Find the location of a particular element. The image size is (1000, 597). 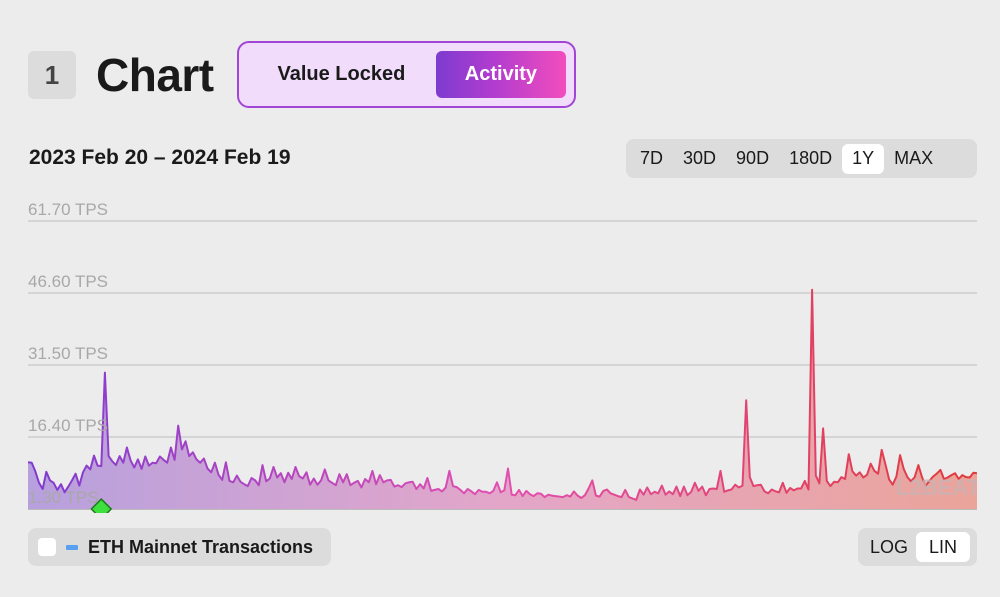

y-tick-label: 31.50 TPS is located at coordinates (68, 353).